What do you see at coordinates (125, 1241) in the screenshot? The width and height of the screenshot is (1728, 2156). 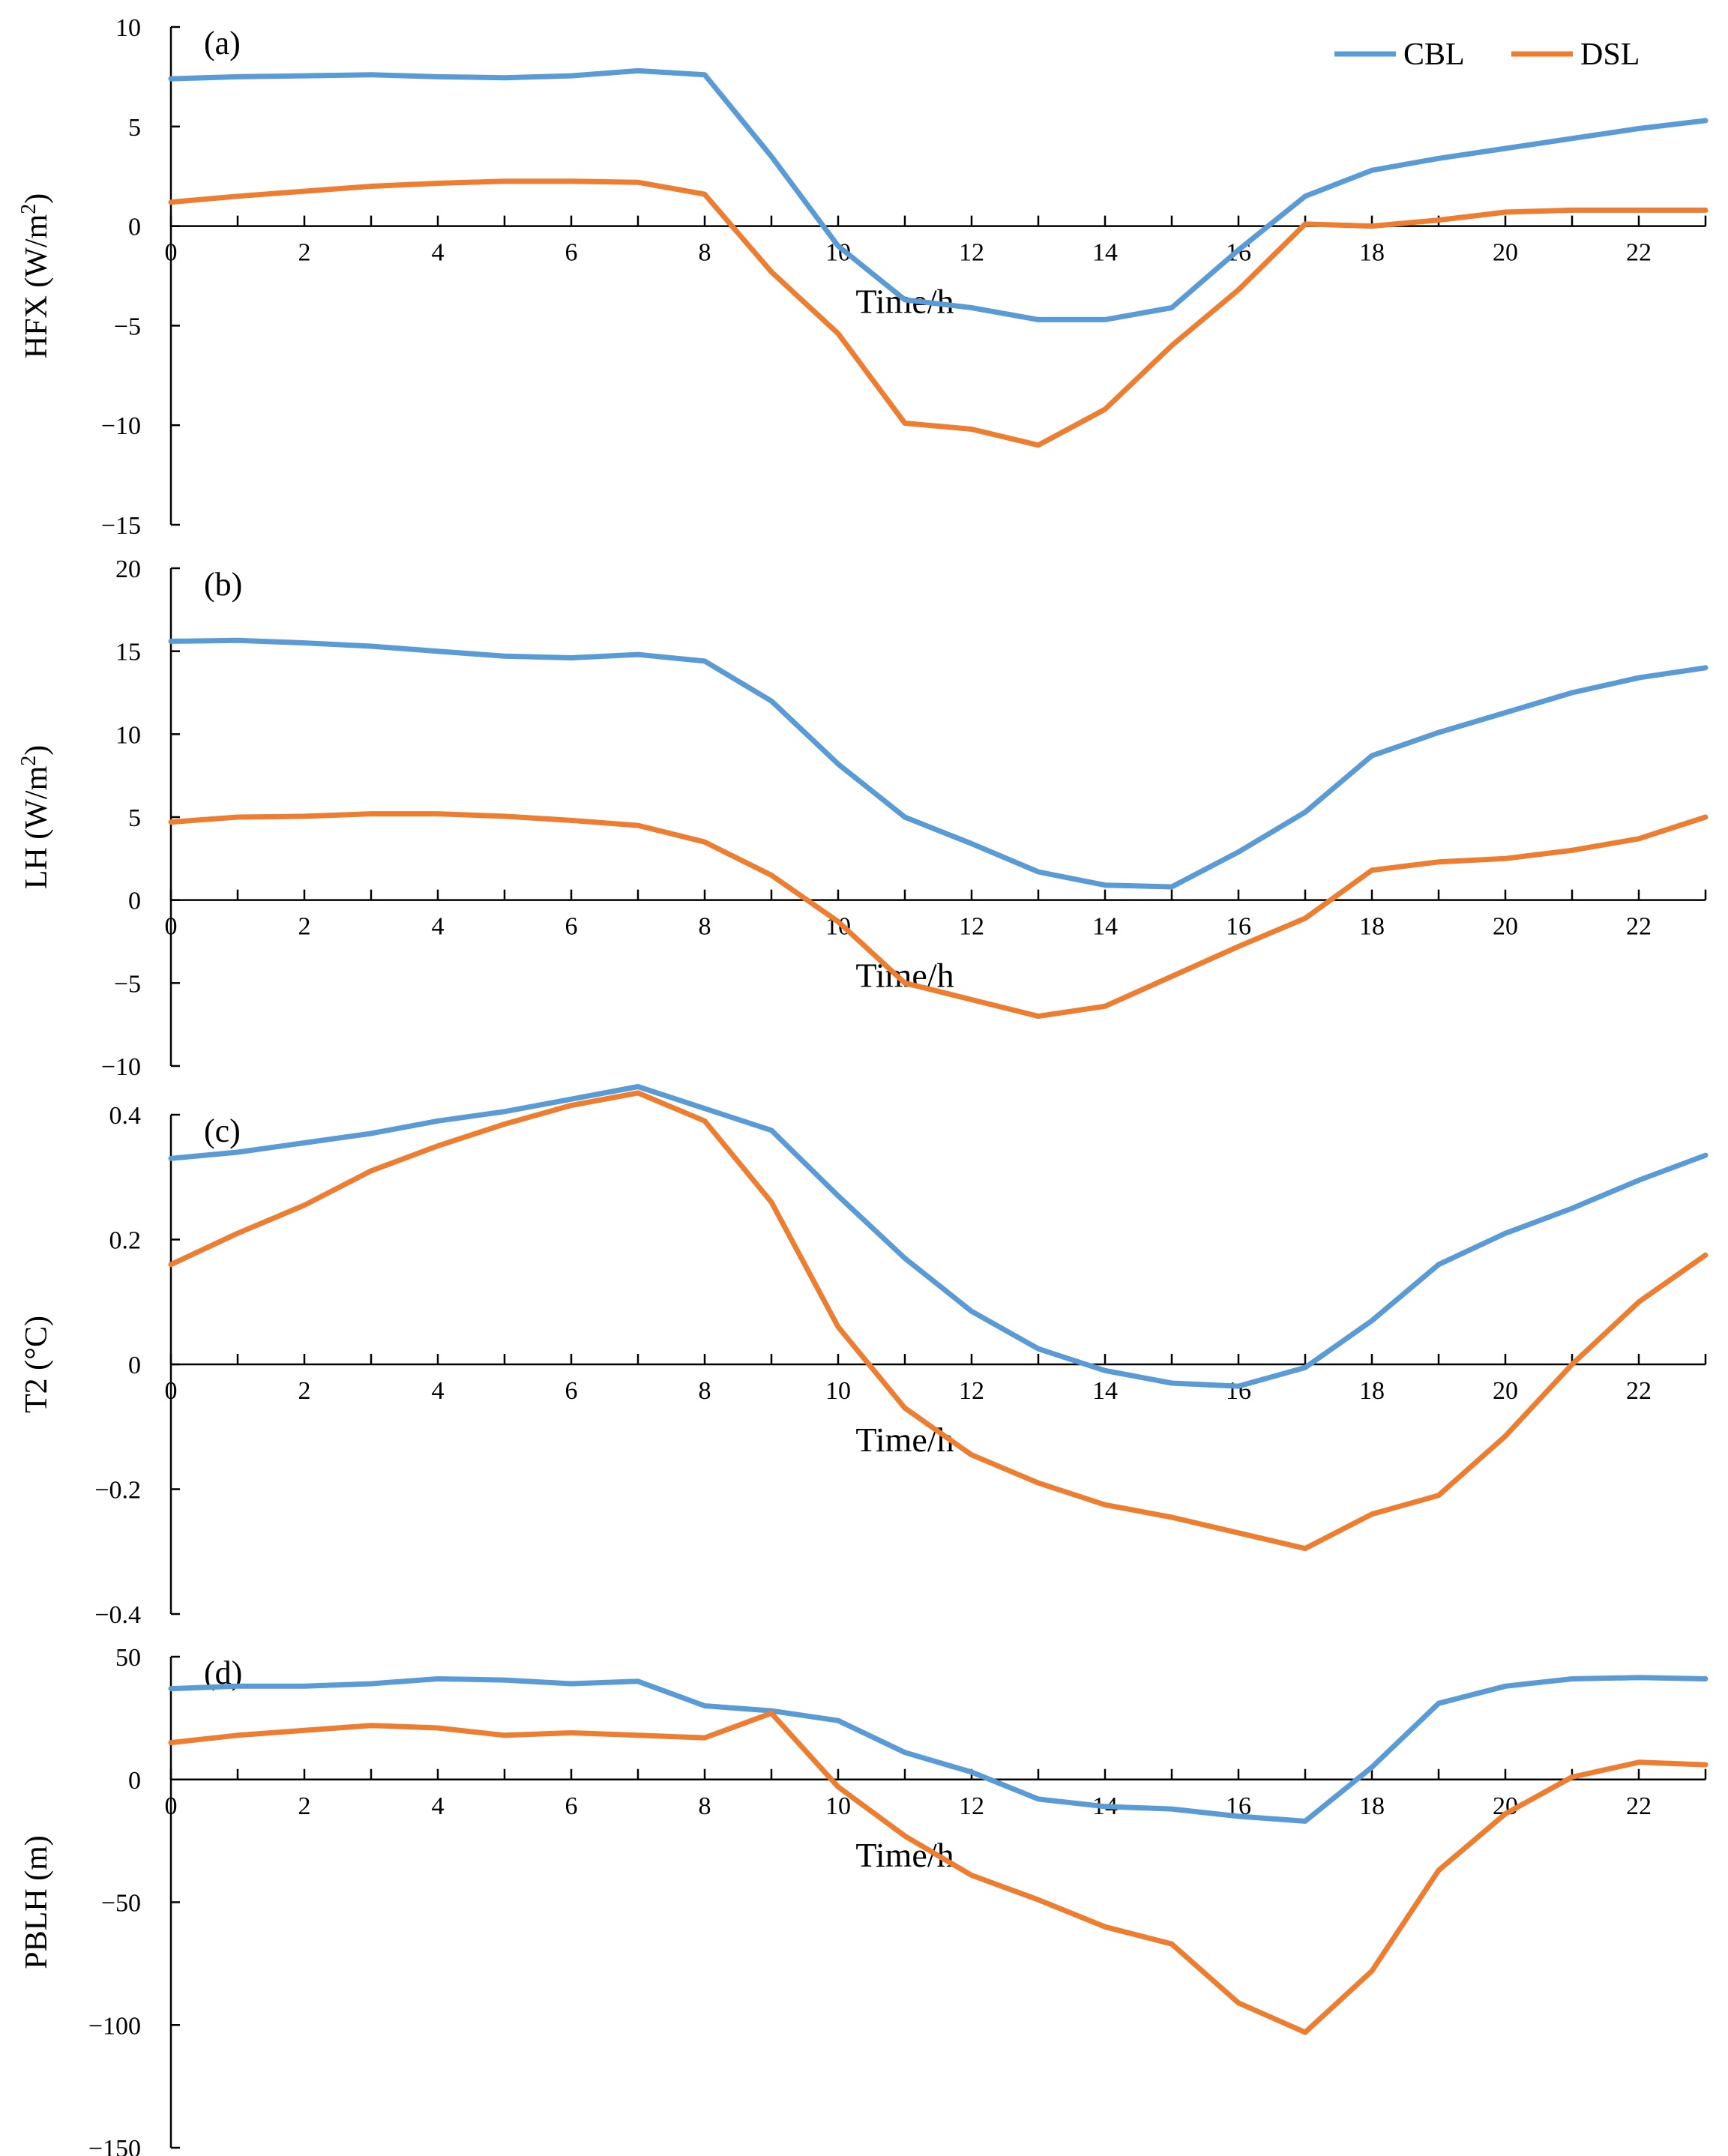 I see `y-tick-label: 0.2` at bounding box center [125, 1241].